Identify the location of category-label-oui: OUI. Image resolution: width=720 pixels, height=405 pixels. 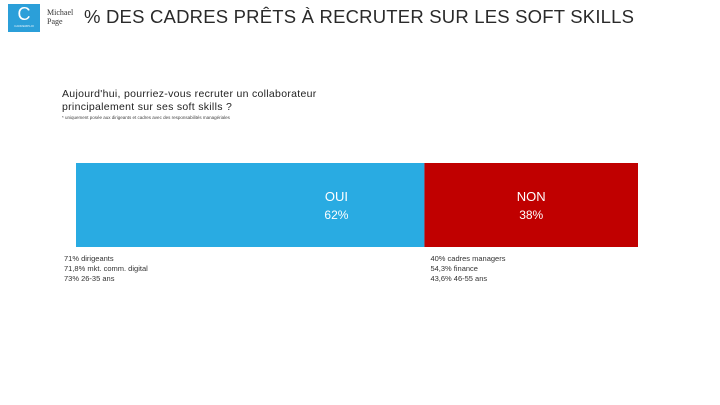
(336, 196).